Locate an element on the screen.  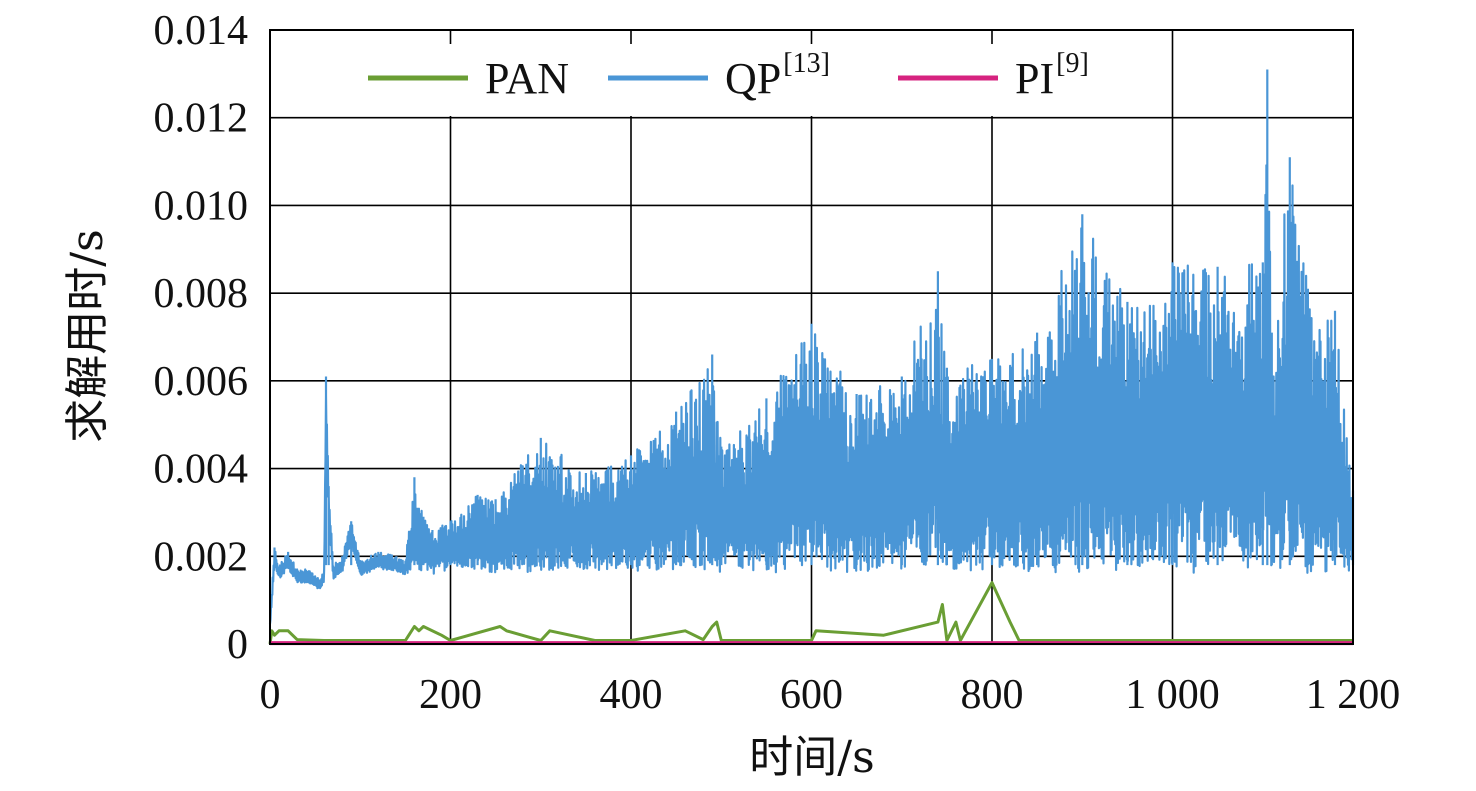
y-tick-label: 0.012 is located at coordinates (201, 119).